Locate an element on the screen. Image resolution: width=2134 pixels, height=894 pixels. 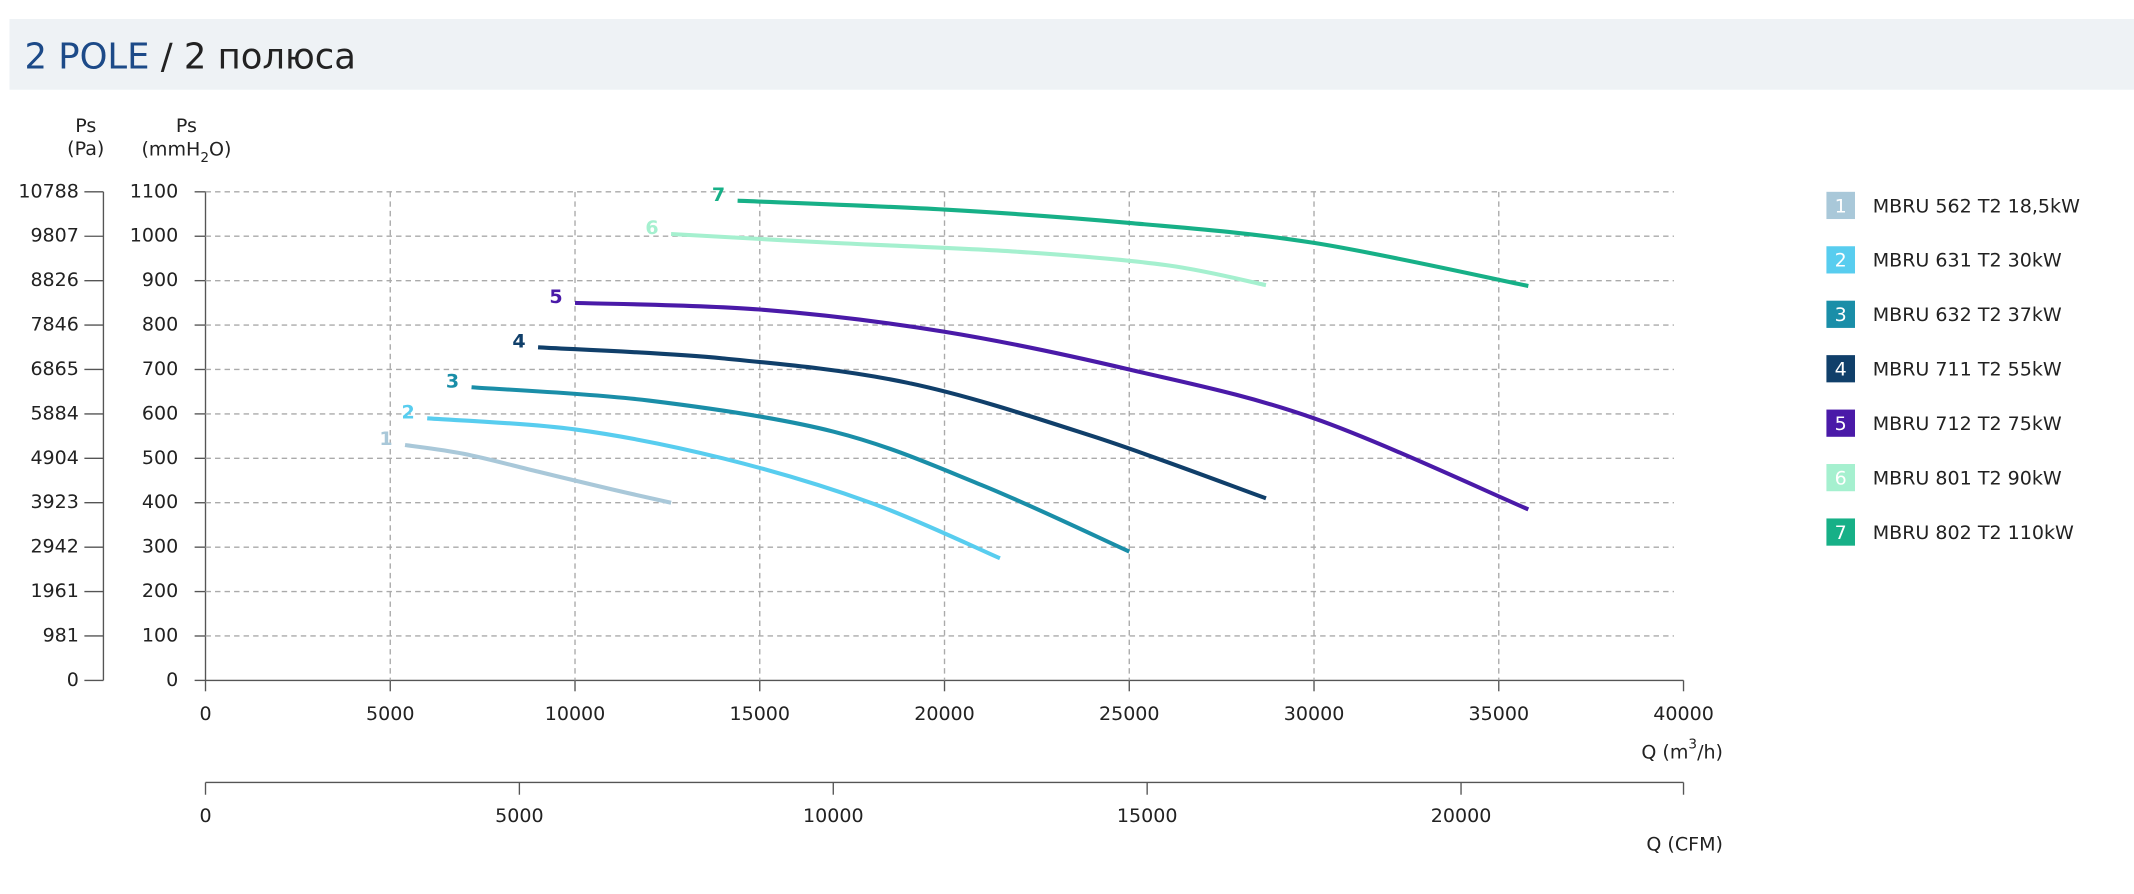
label-part: 2 is located at coordinates (204, 158).